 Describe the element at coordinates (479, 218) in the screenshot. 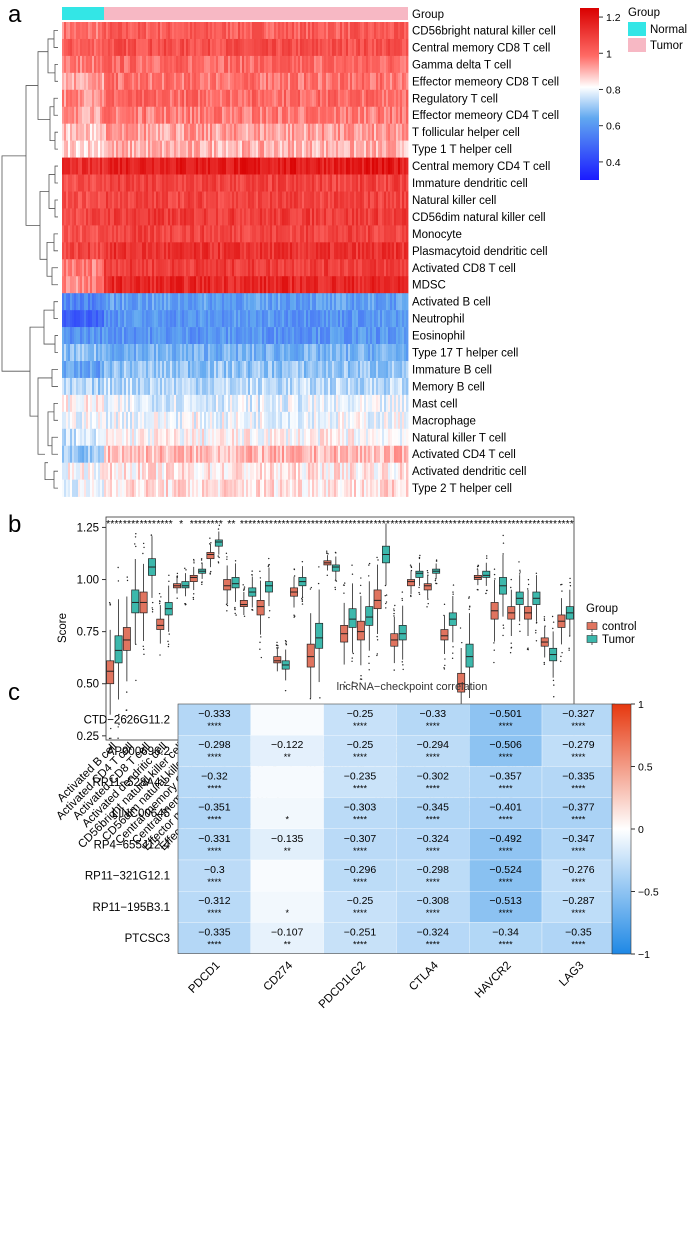

I see `row-label: CD56dim natural killer cell` at that location.